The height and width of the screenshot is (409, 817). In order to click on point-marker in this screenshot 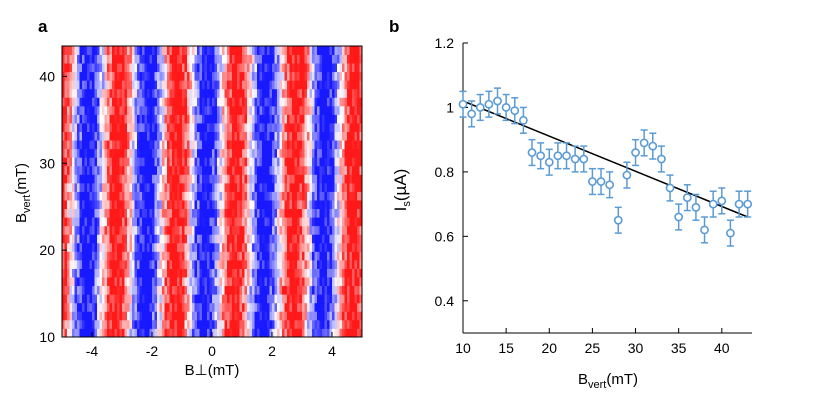, I will do `click(687, 198)`.